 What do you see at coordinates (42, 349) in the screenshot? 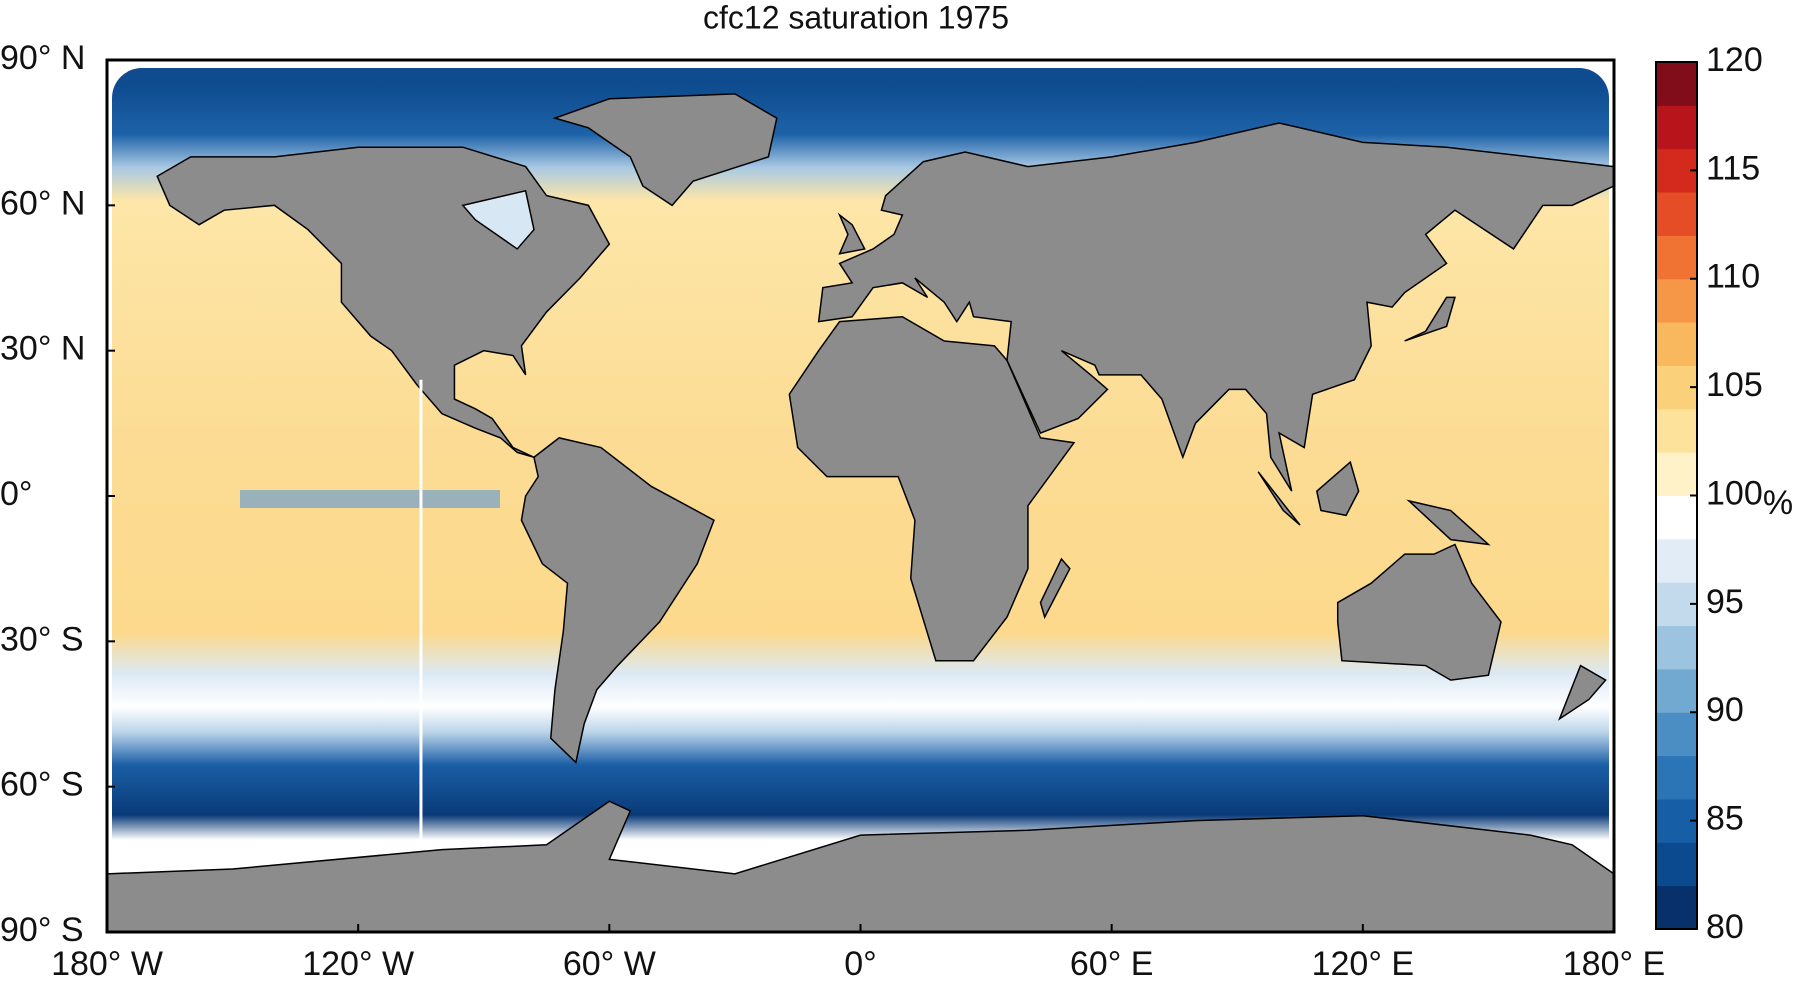
I see `y-tick-label: 30° N` at bounding box center [42, 349].